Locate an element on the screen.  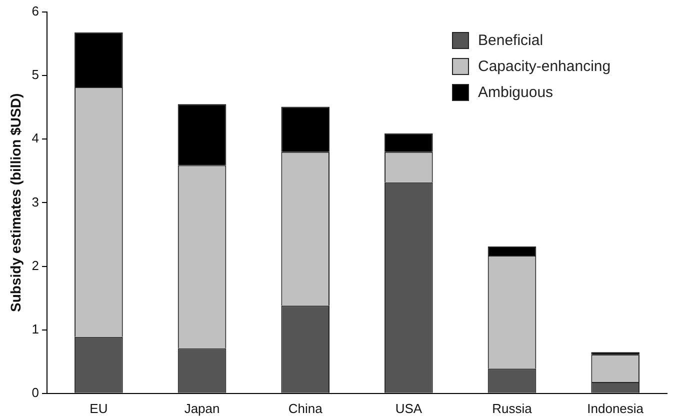
x-tick-label: Japan is located at coordinates (202, 408).